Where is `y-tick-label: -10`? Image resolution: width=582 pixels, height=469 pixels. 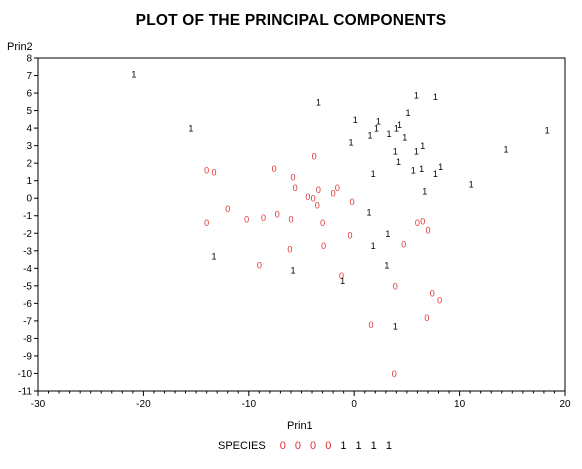 y-tick-label: -10 is located at coordinates (25, 374).